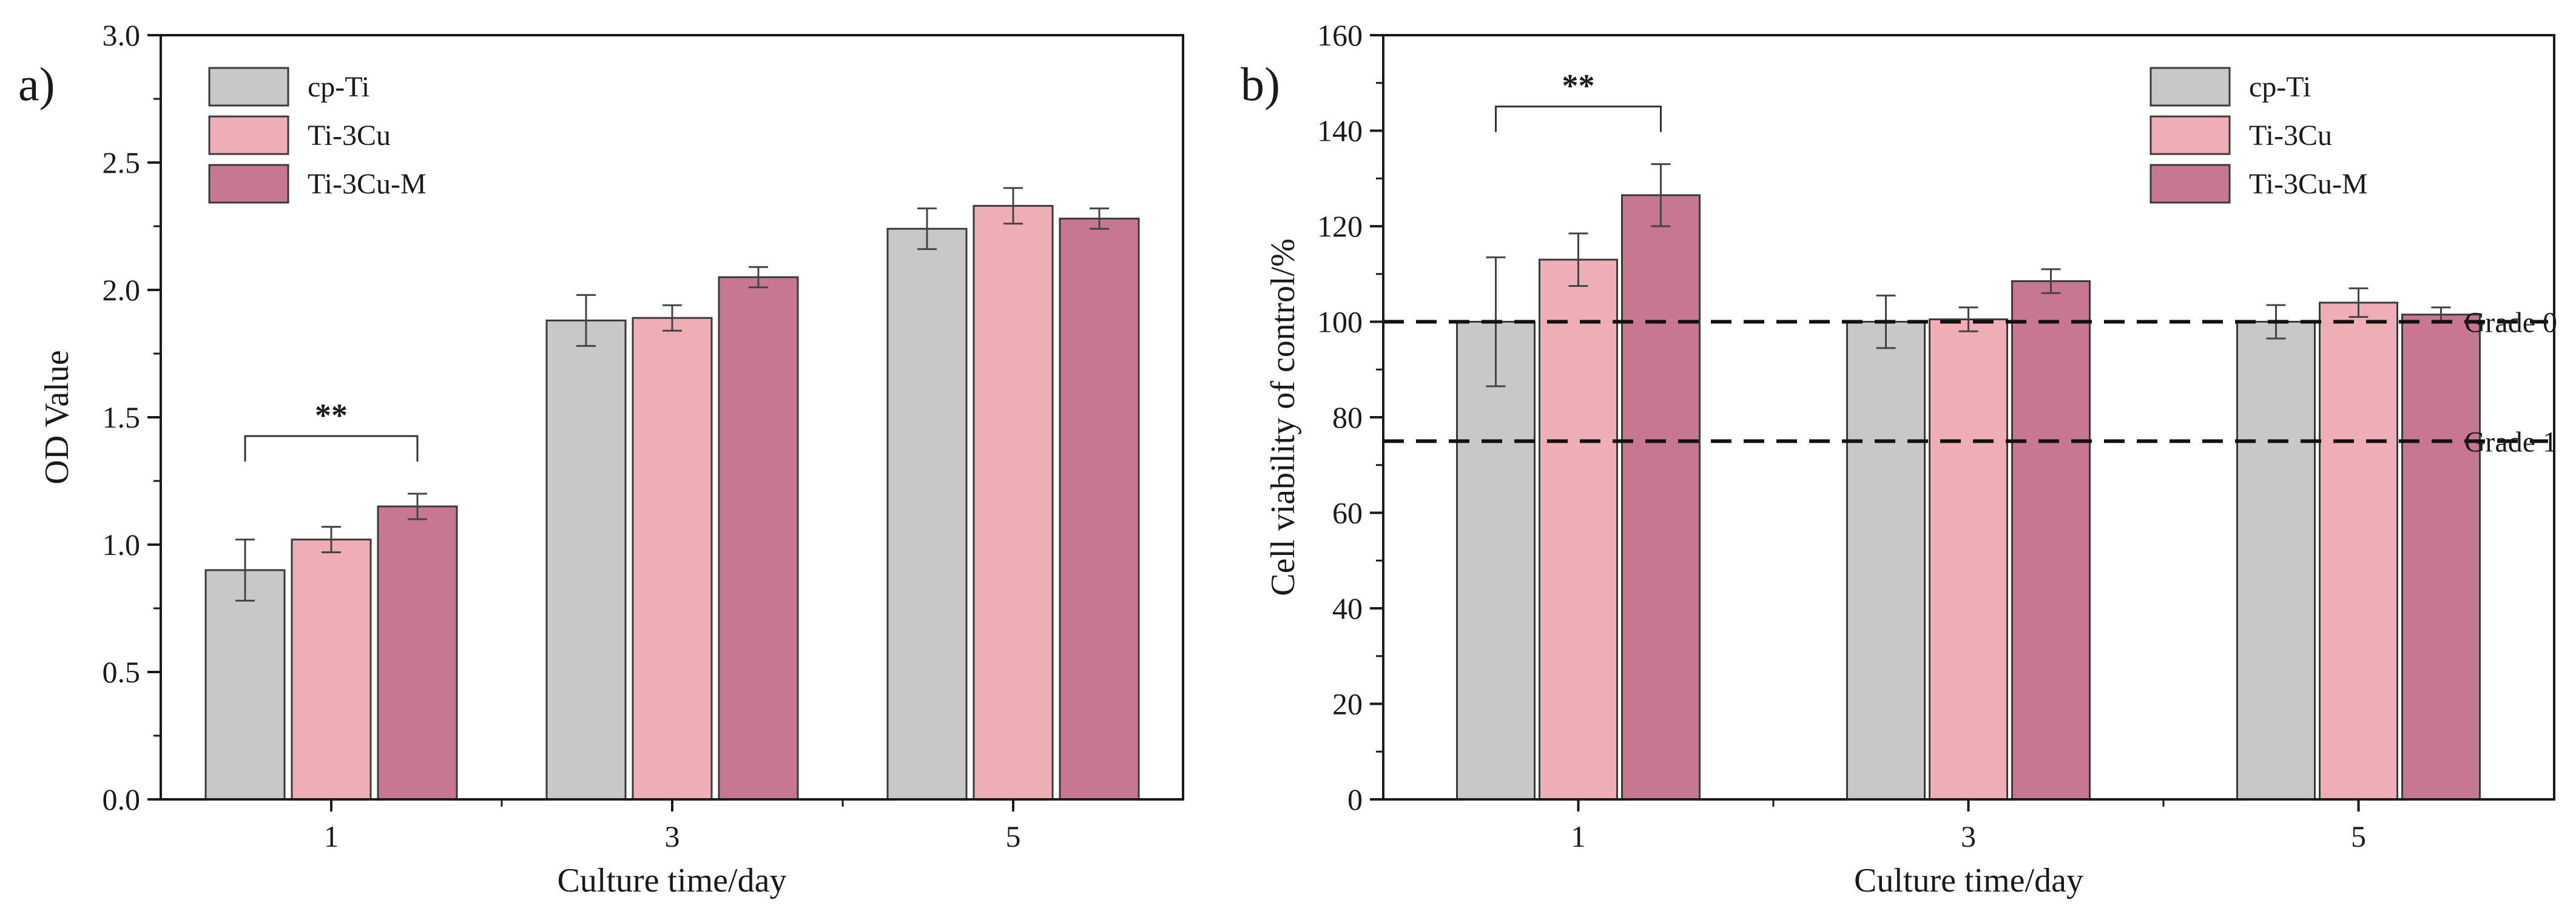 The width and height of the screenshot is (2576, 914). Describe the element at coordinates (1340, 131) in the screenshot. I see `y-tick-label: 140` at that location.